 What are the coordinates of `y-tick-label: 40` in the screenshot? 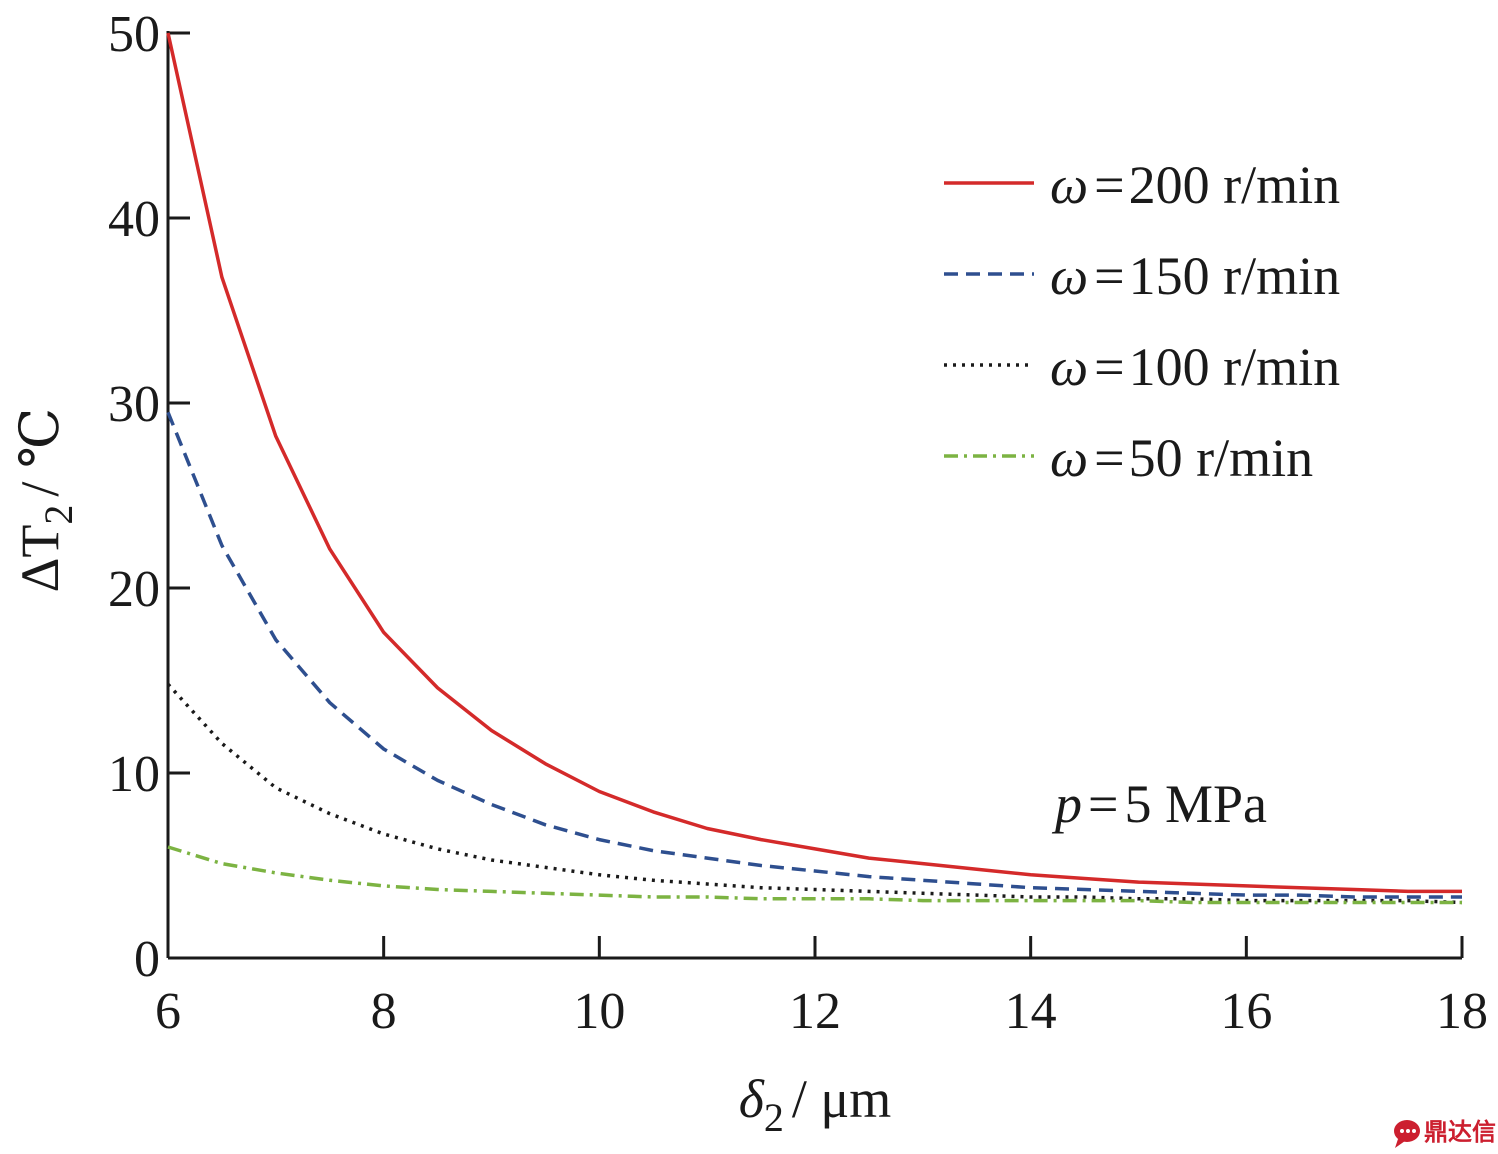 It's located at (134, 219).